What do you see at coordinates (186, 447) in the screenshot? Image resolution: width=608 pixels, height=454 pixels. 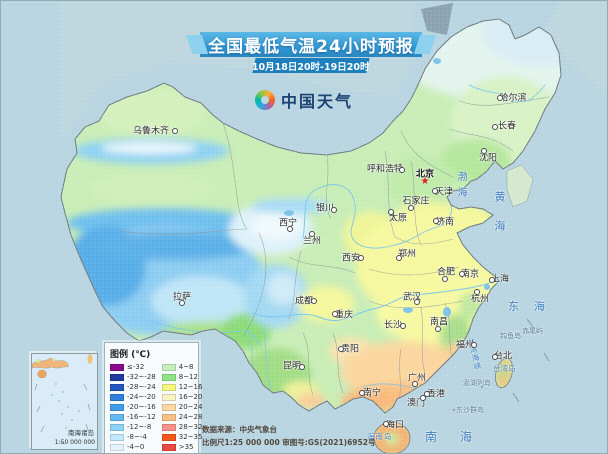 I see `legend-range-label: >35` at bounding box center [186, 447].